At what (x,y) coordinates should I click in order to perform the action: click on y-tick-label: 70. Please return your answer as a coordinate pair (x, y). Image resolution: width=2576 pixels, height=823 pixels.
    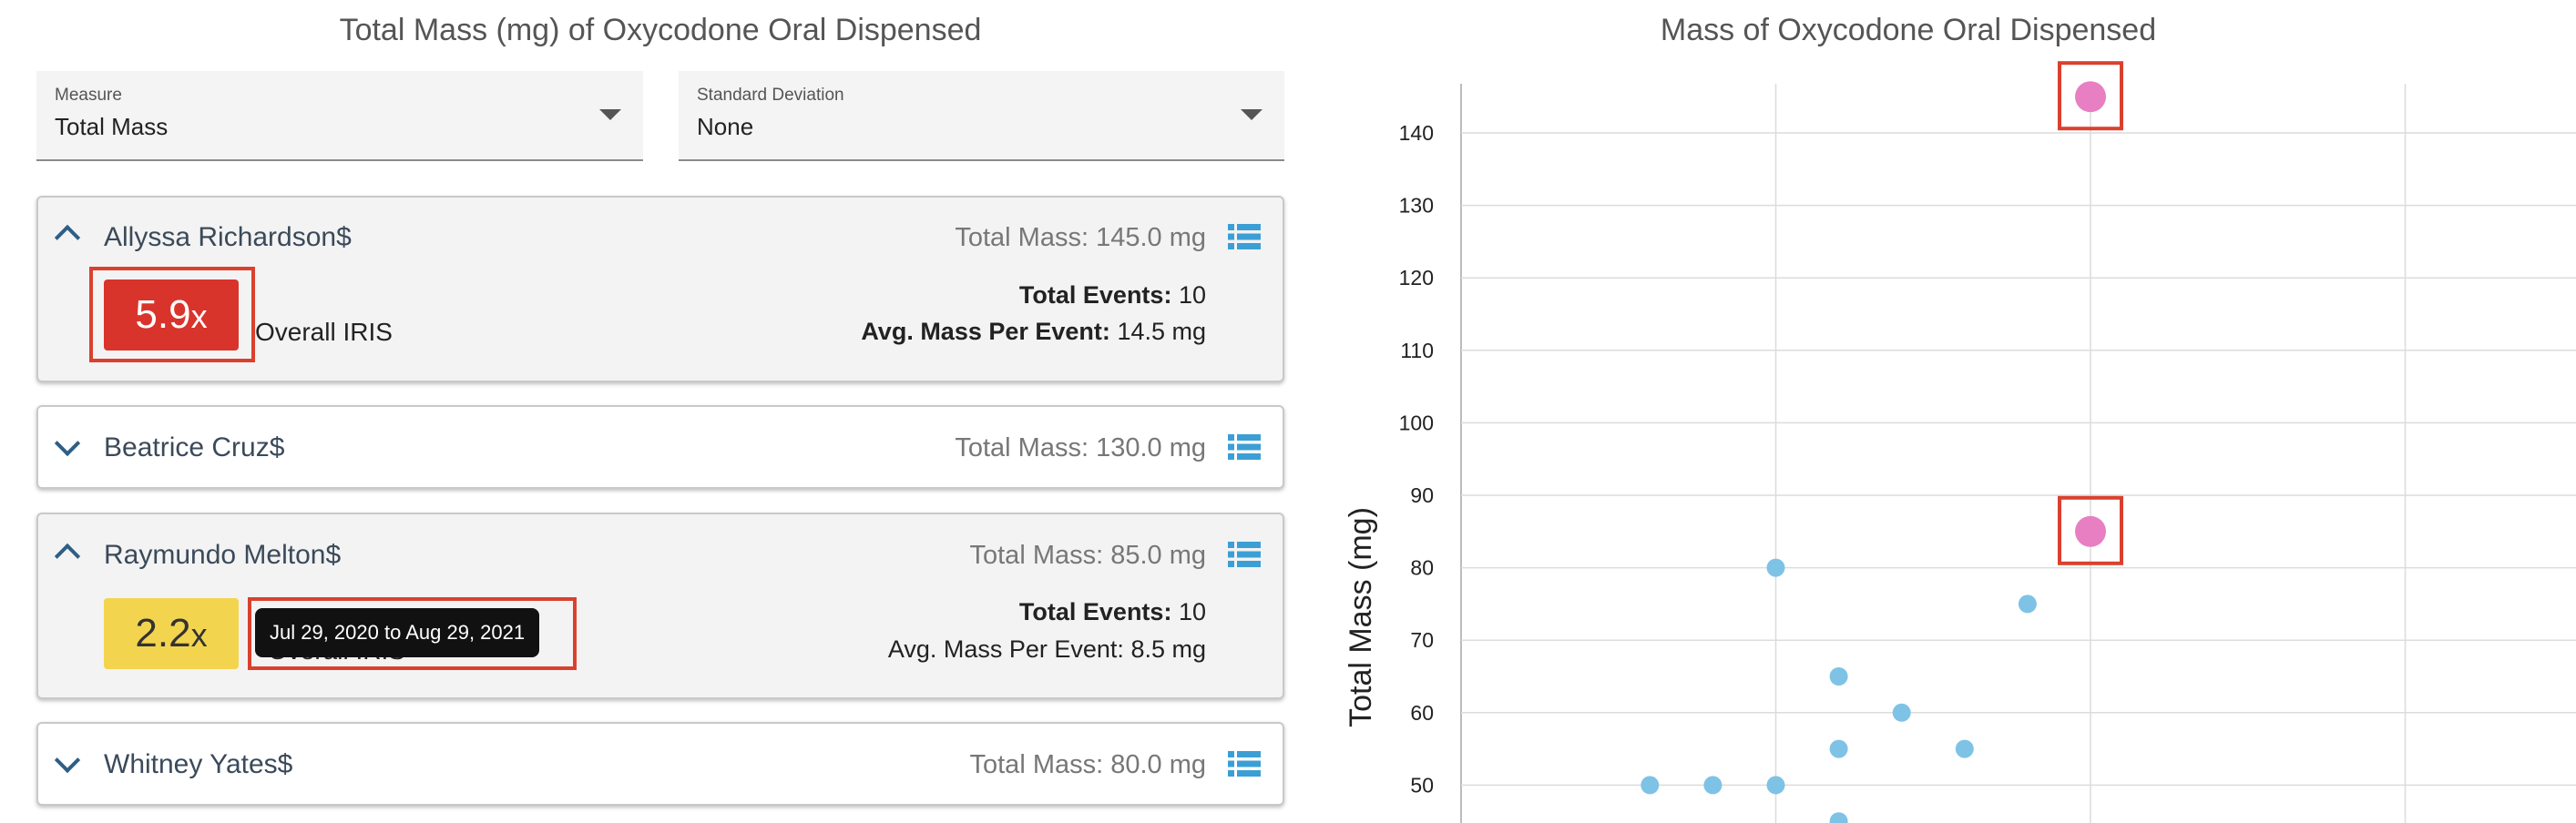
    Looking at the image, I should click on (1422, 640).